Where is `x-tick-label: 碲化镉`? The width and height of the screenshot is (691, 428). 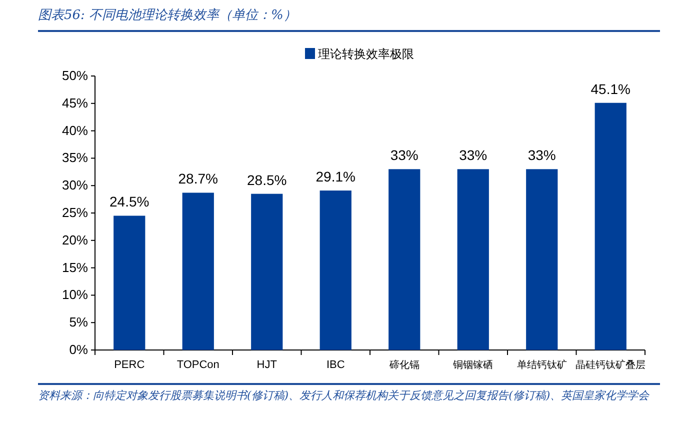
x-tick-label: 碲化镉 is located at coordinates (404, 365).